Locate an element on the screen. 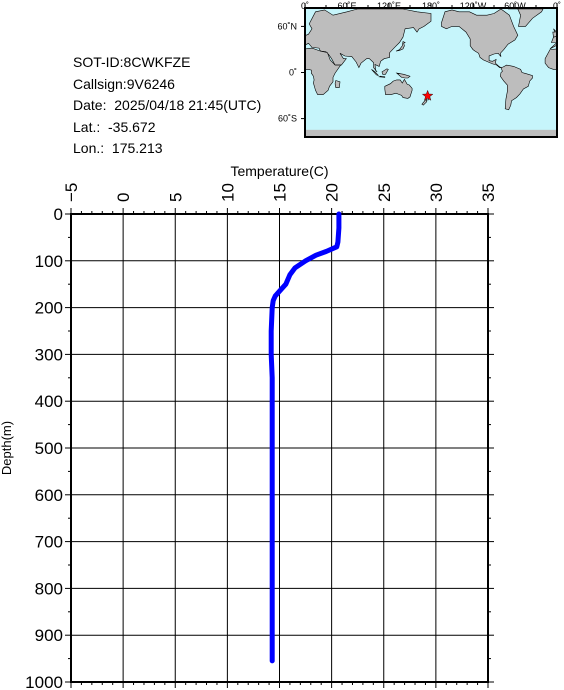 The image size is (564, 690). map-lat-label: 60˚N is located at coordinates (287, 26).